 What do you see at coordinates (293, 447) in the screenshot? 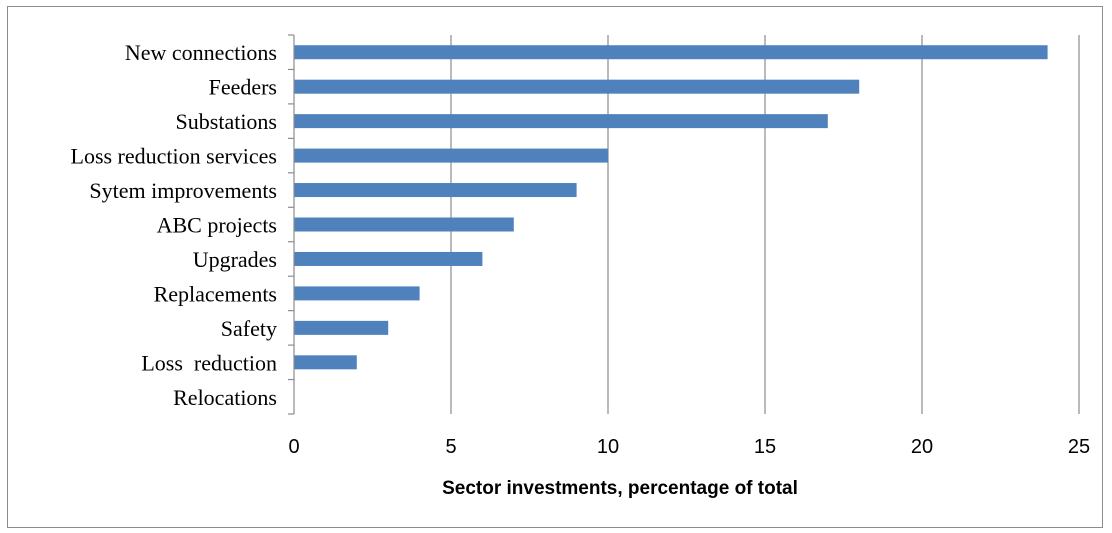
I see `x-tick-label-0: 0` at bounding box center [293, 447].